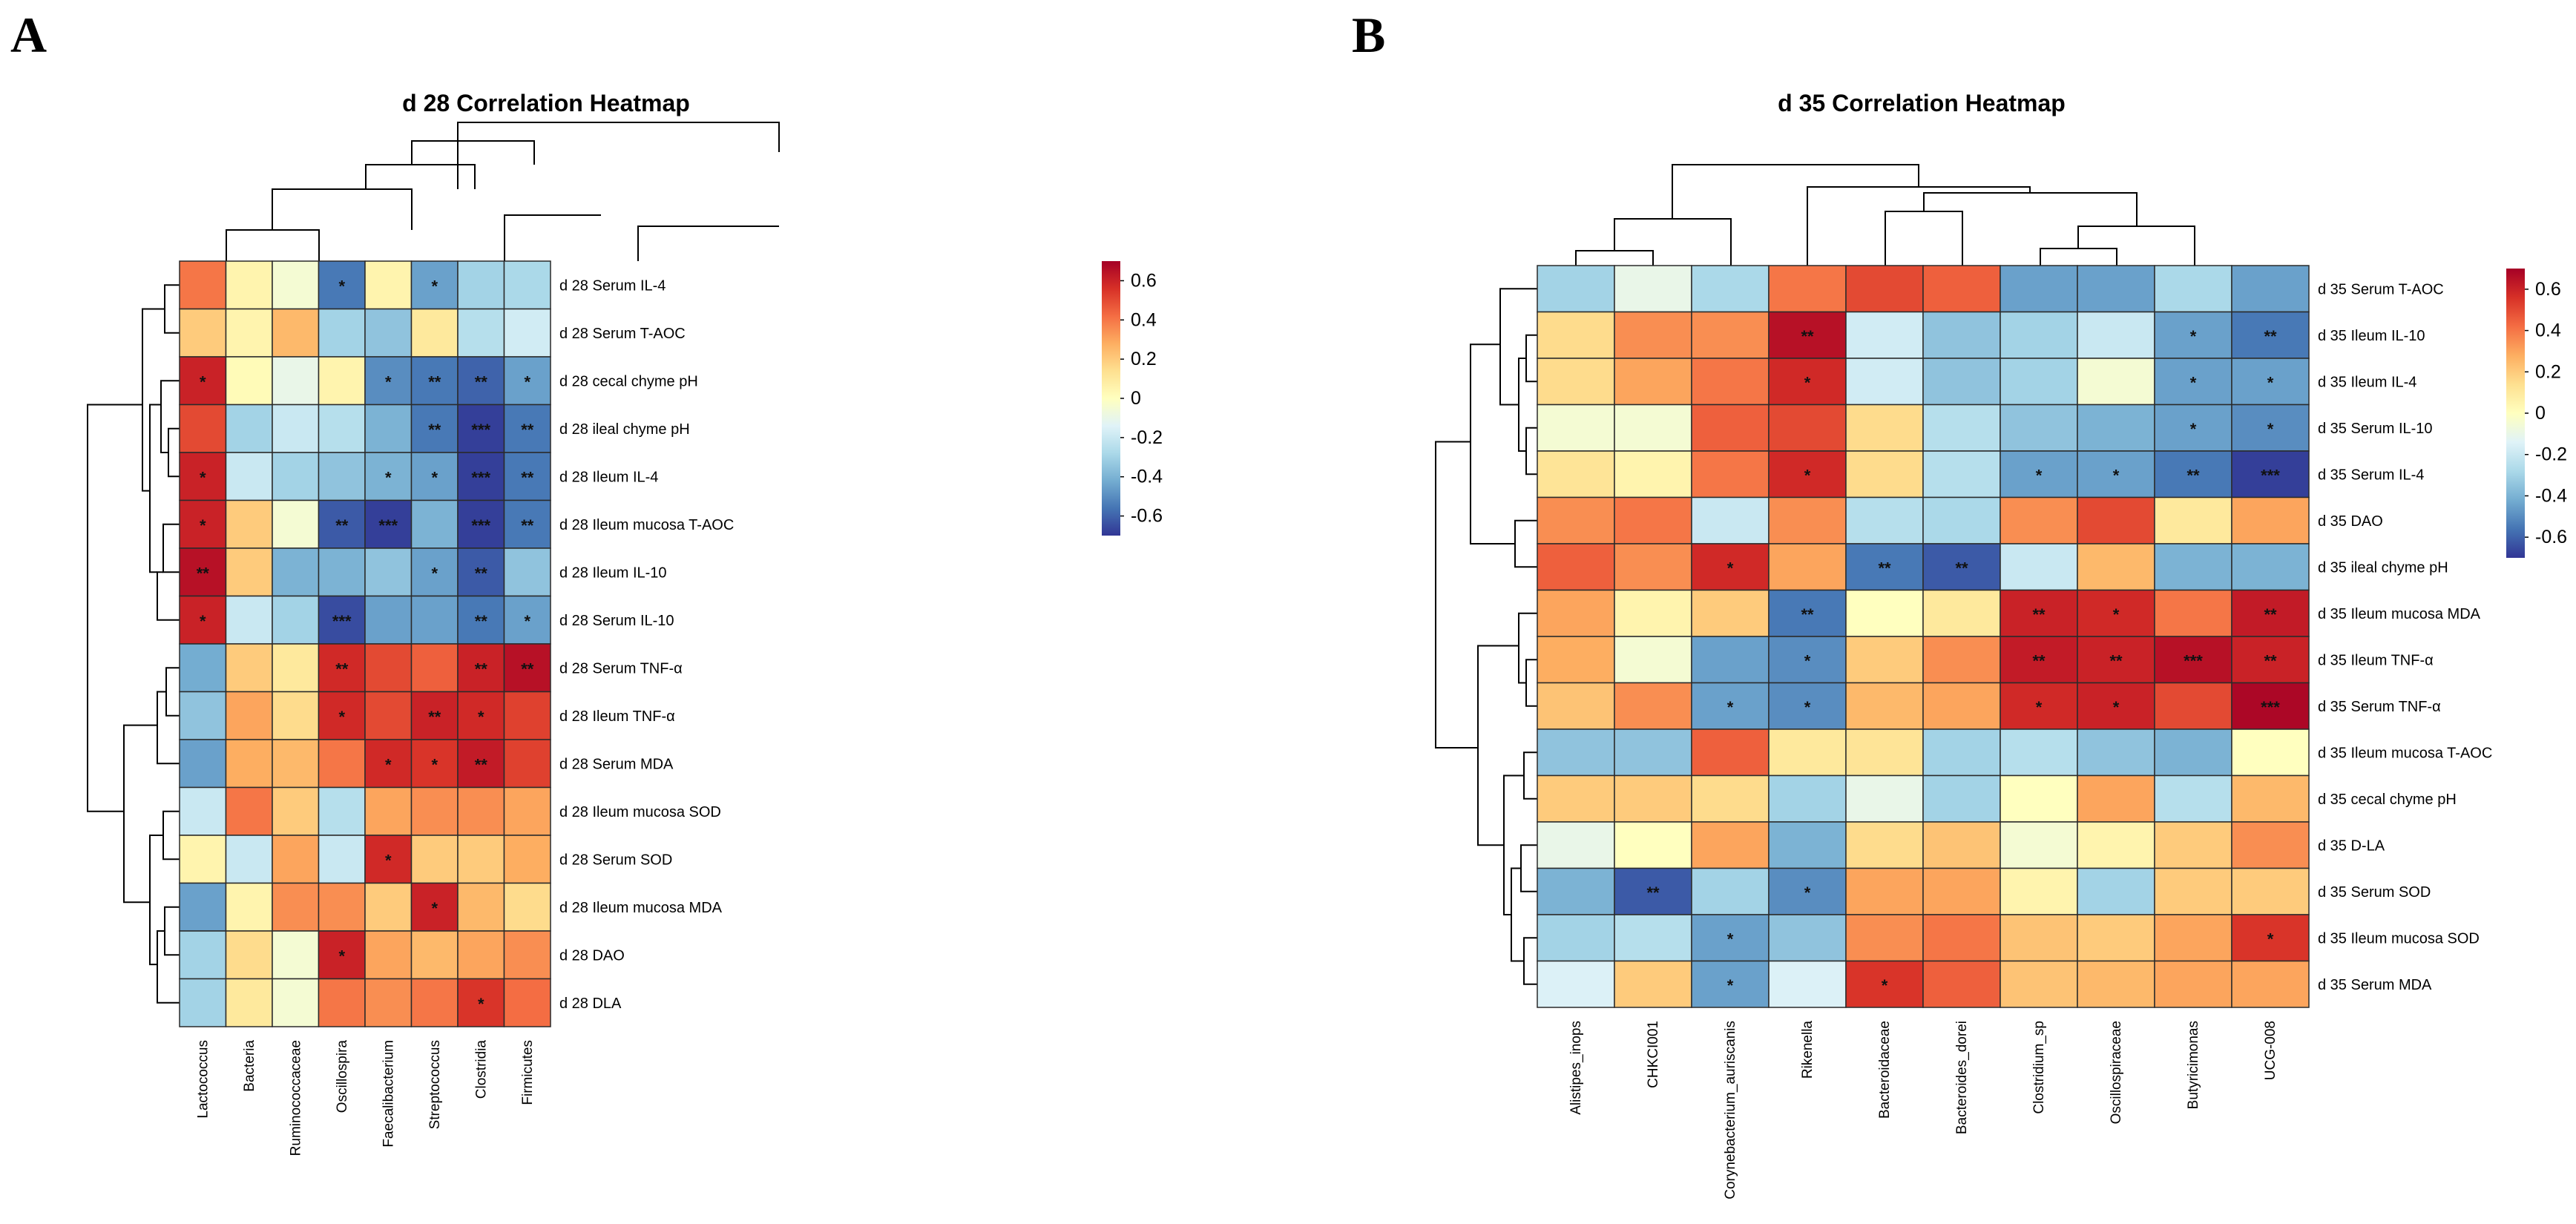  What do you see at coordinates (628, 381) in the screenshot?
I see `row-label: d 28 cecal chyme pH` at bounding box center [628, 381].